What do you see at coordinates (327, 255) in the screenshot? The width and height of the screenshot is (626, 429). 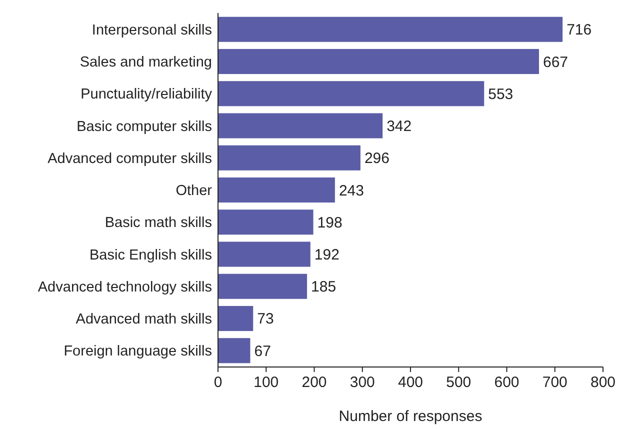 I see `data-label: 192` at bounding box center [327, 255].